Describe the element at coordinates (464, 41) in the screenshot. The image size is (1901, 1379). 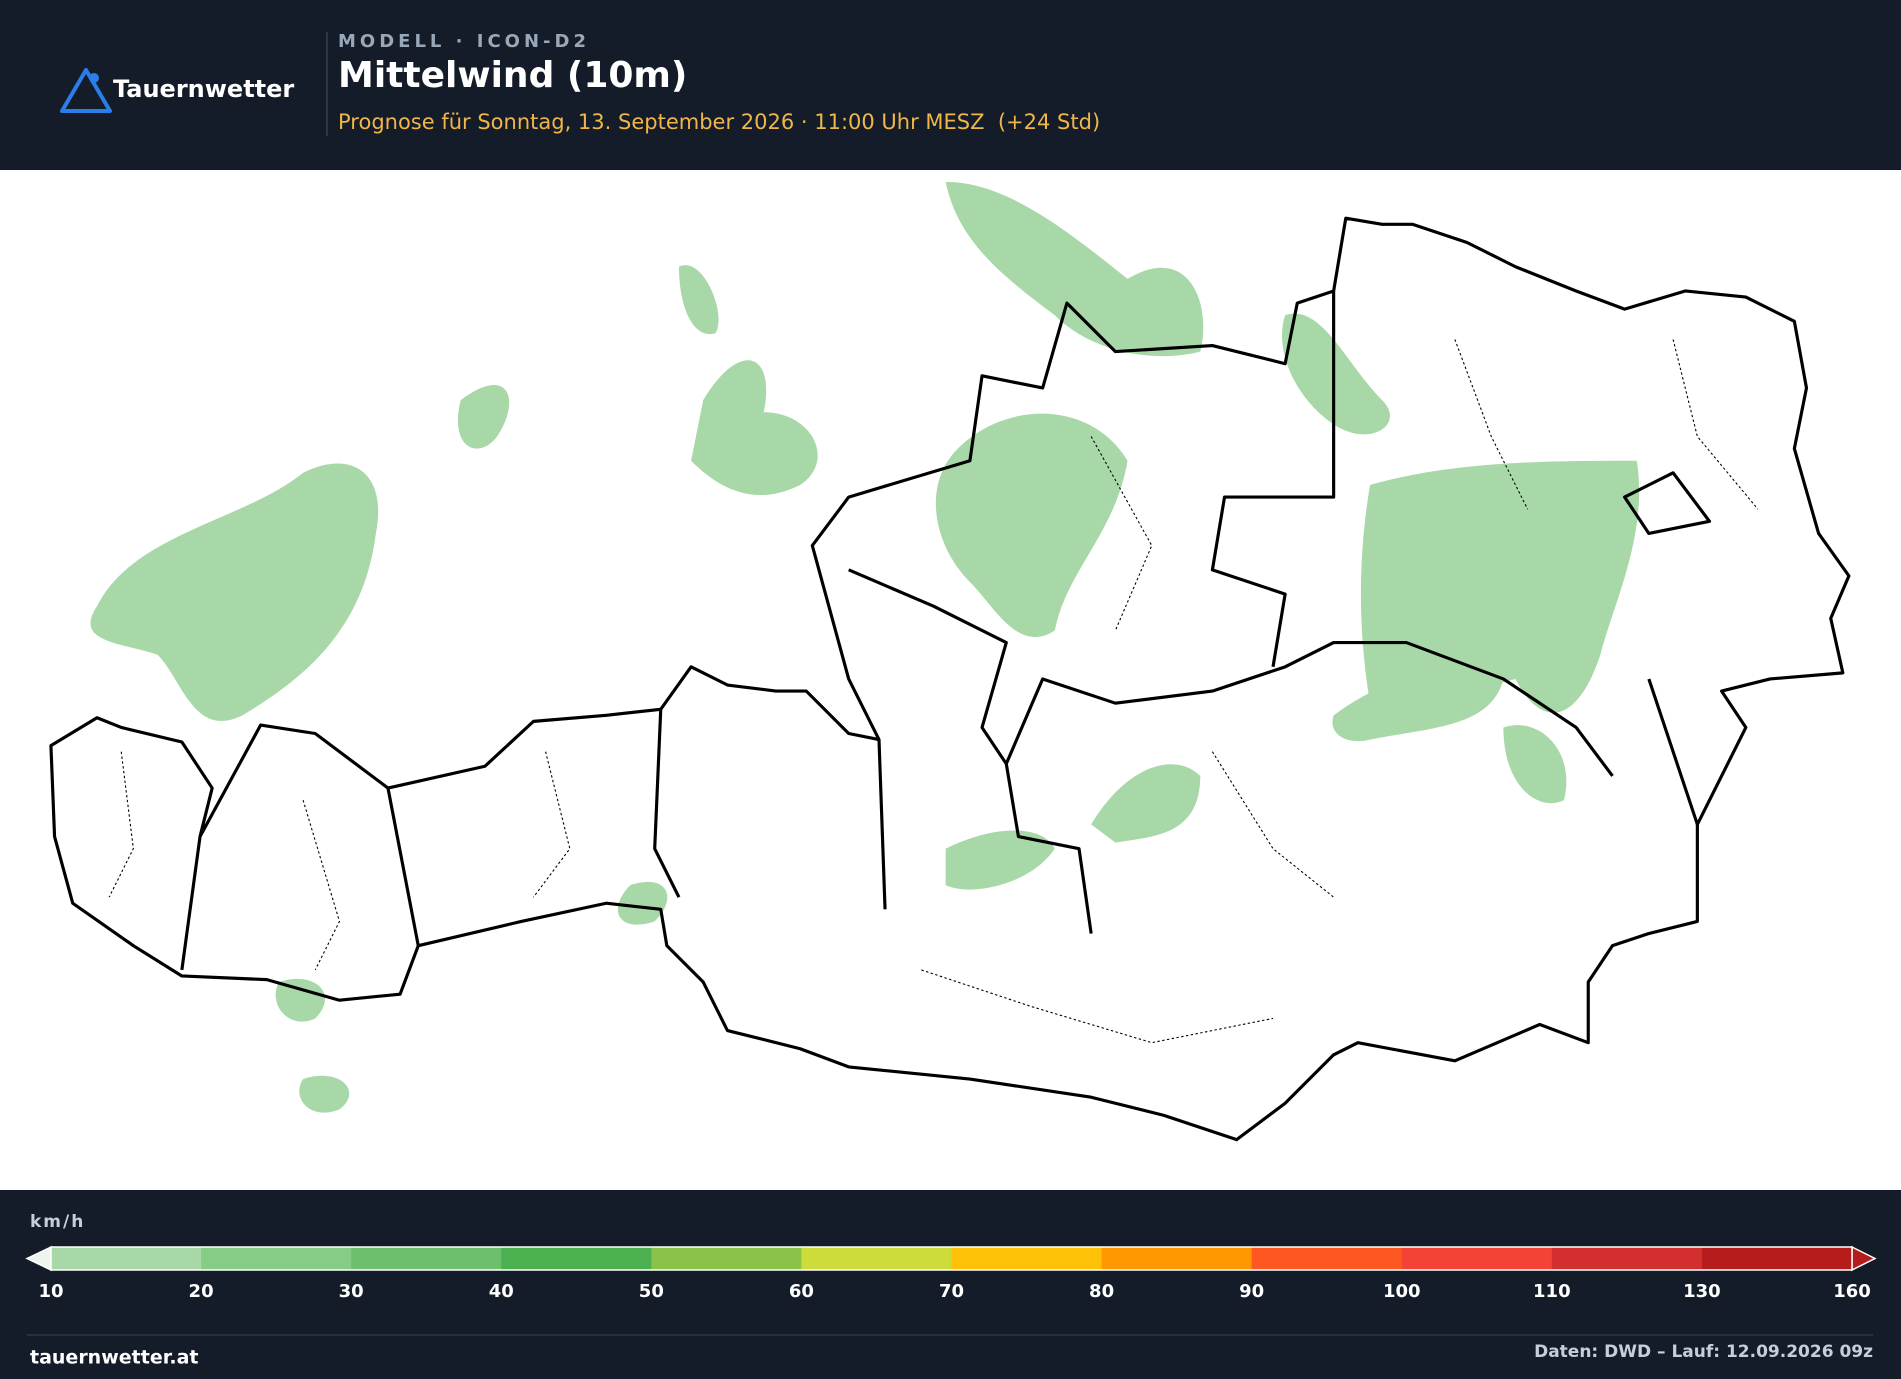
I see `kicker: MODELL · ICON-D2` at that location.